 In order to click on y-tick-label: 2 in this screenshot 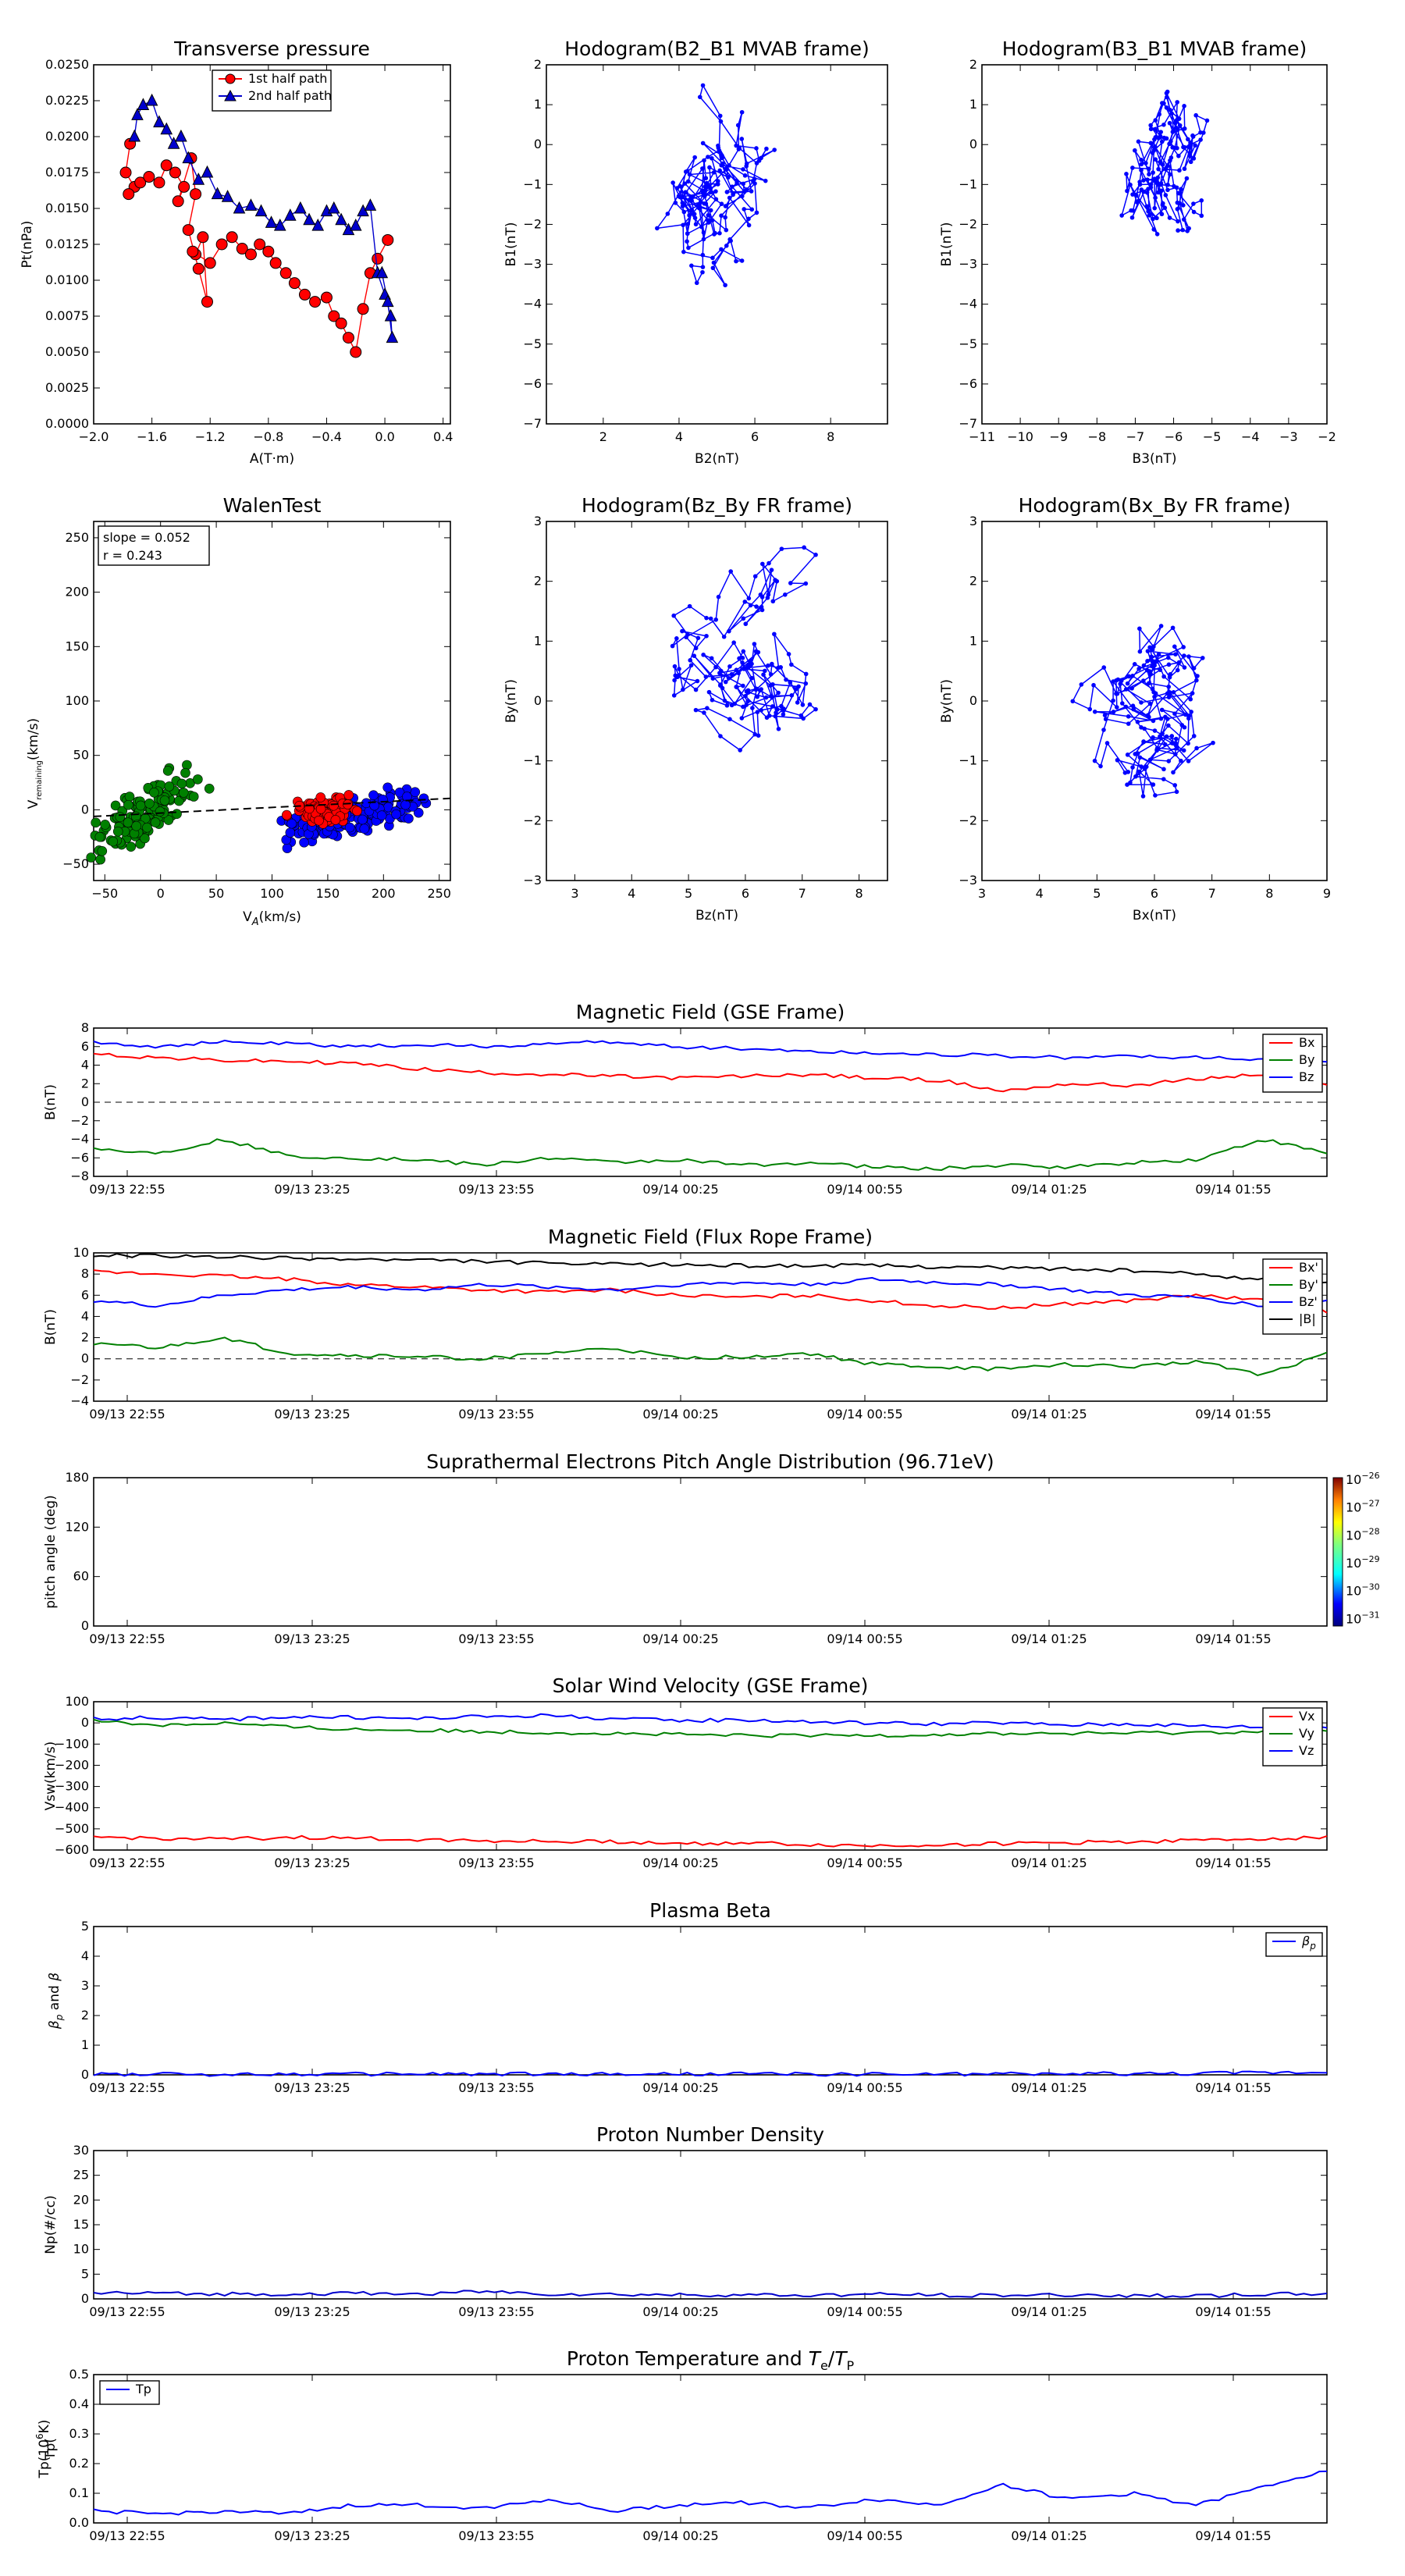, I will do `click(85, 1083)`.